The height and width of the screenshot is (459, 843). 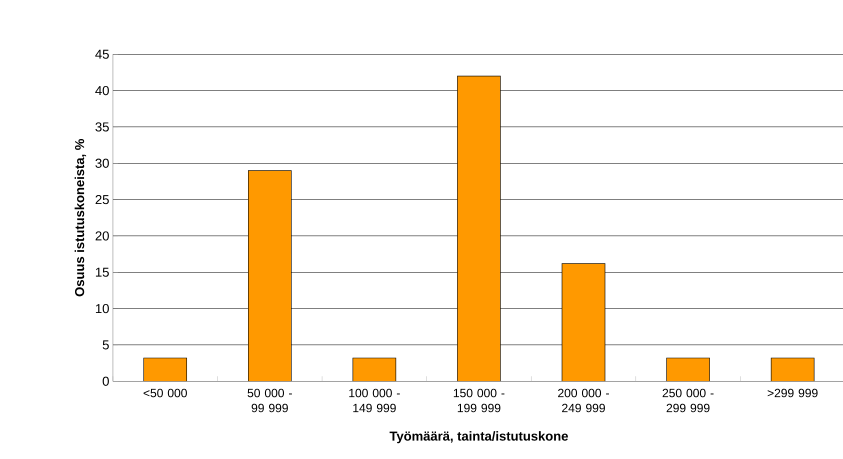 I want to click on y-tick-label: 15, so click(x=102, y=272).